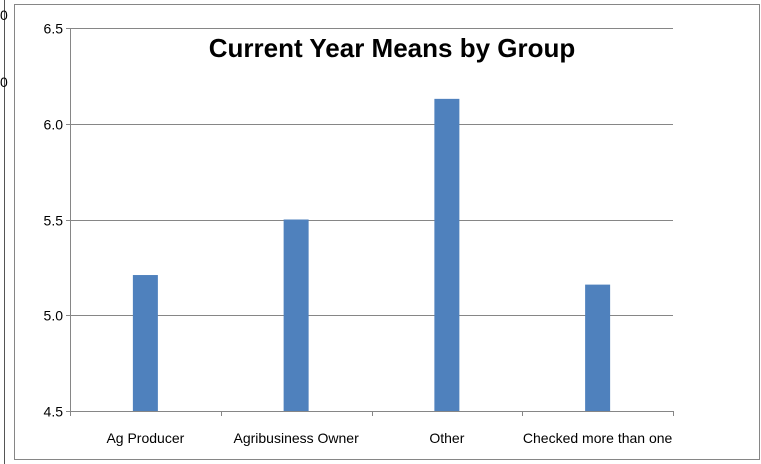 The width and height of the screenshot is (761, 464). What do you see at coordinates (598, 438) in the screenshot?
I see `x-tick-label: Checked more than one` at bounding box center [598, 438].